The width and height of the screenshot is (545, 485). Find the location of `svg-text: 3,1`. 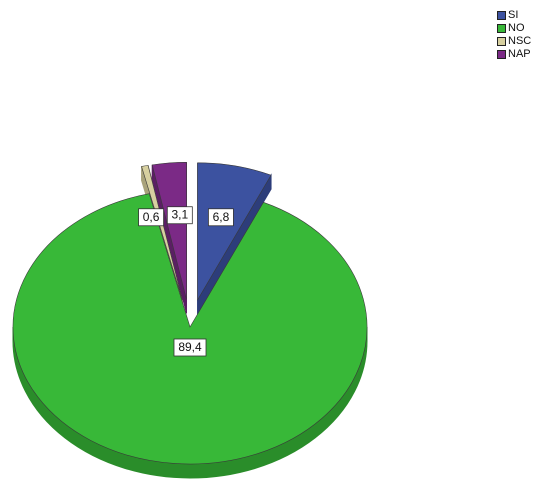

svg-text: 3,1 is located at coordinates (179, 215).